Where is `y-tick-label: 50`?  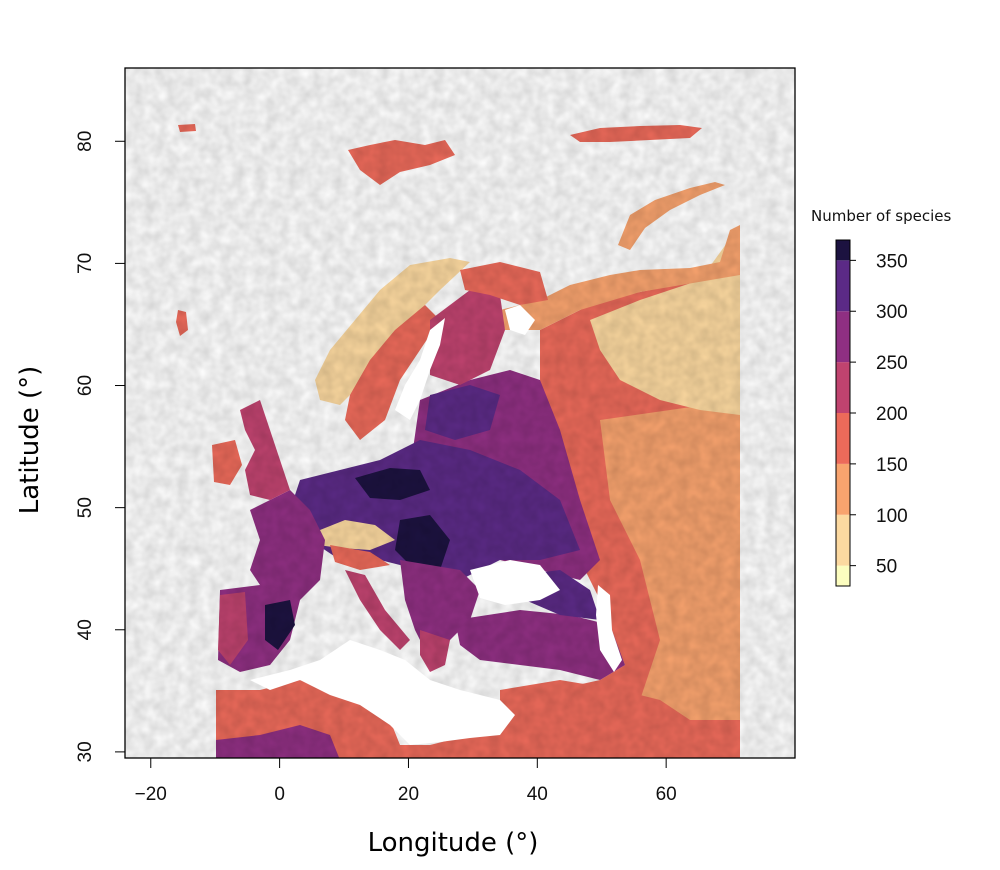
y-tick-label: 50 is located at coordinates (85, 507).